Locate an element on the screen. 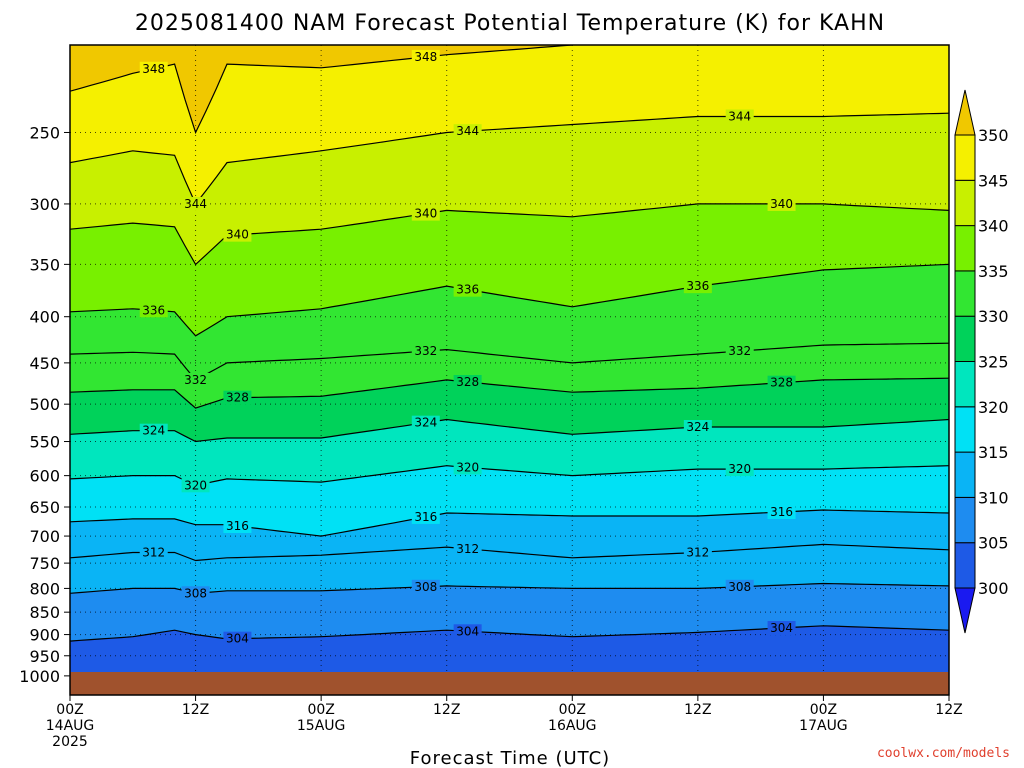 Image resolution: width=1024 pixels, height=768 pixels. x-tick-label: 16AUG is located at coordinates (572, 726).